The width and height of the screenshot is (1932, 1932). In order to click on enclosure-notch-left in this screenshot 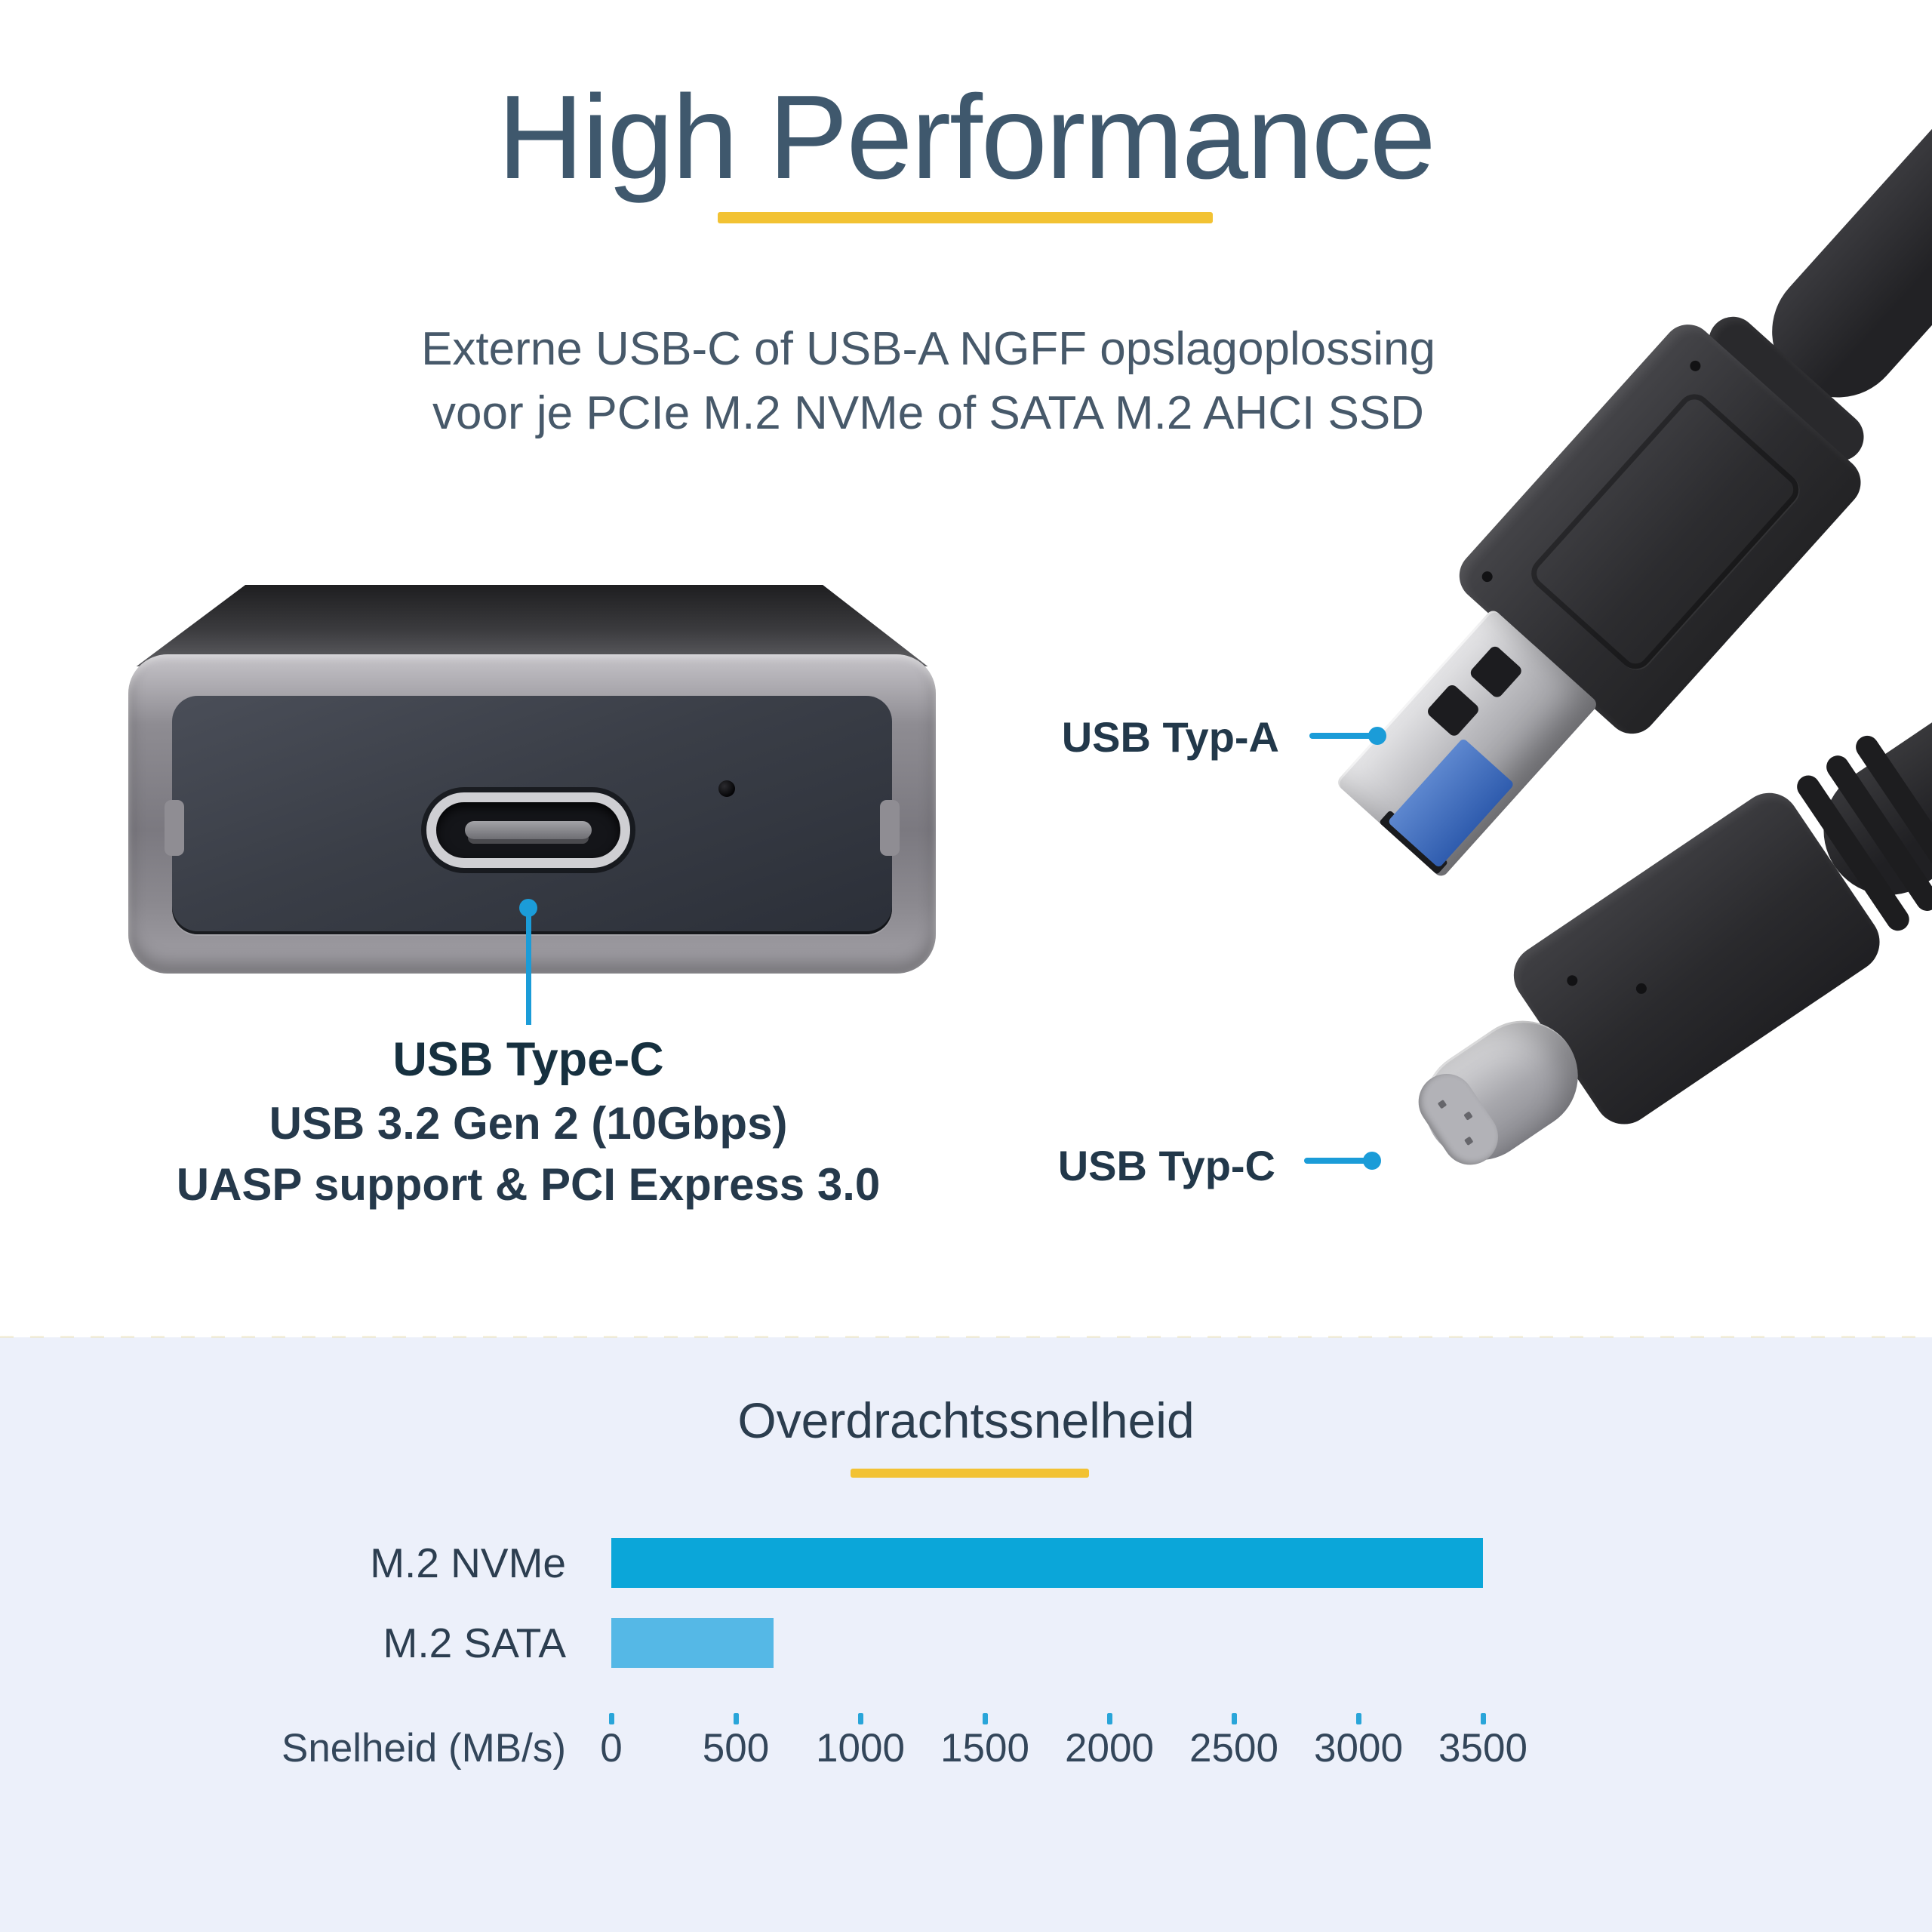, I will do `click(174, 828)`.